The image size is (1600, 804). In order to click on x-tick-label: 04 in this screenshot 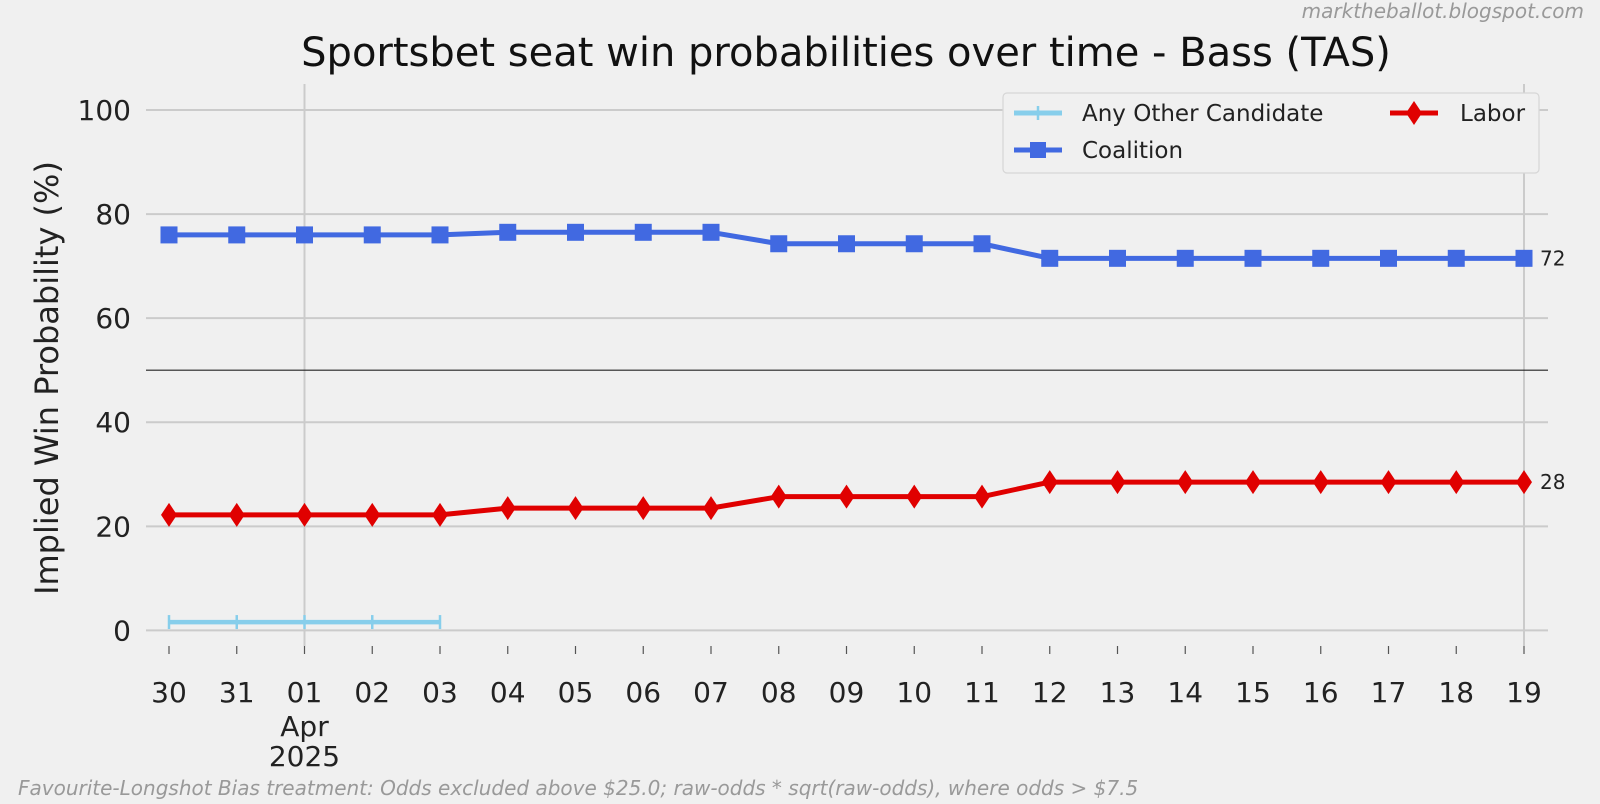, I will do `click(508, 692)`.